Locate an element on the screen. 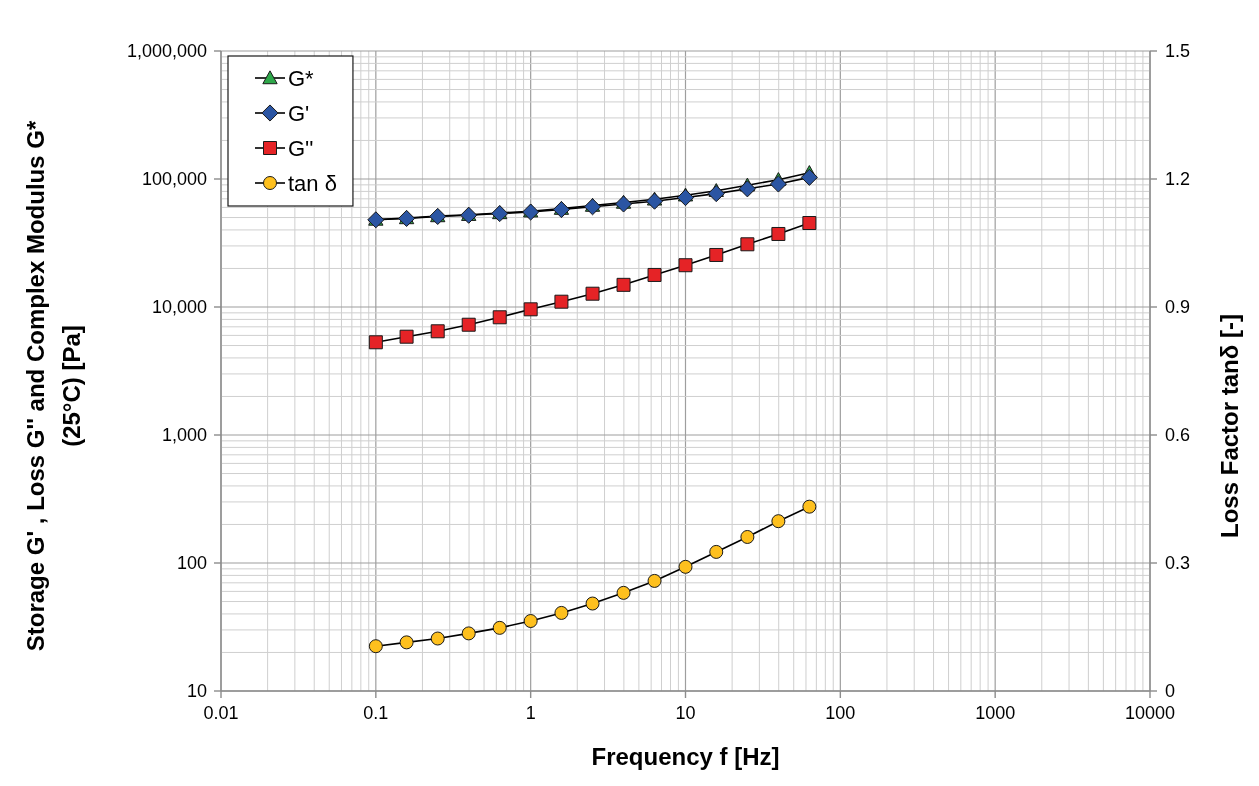  x-tick-label: 1000 is located at coordinates (995, 713).